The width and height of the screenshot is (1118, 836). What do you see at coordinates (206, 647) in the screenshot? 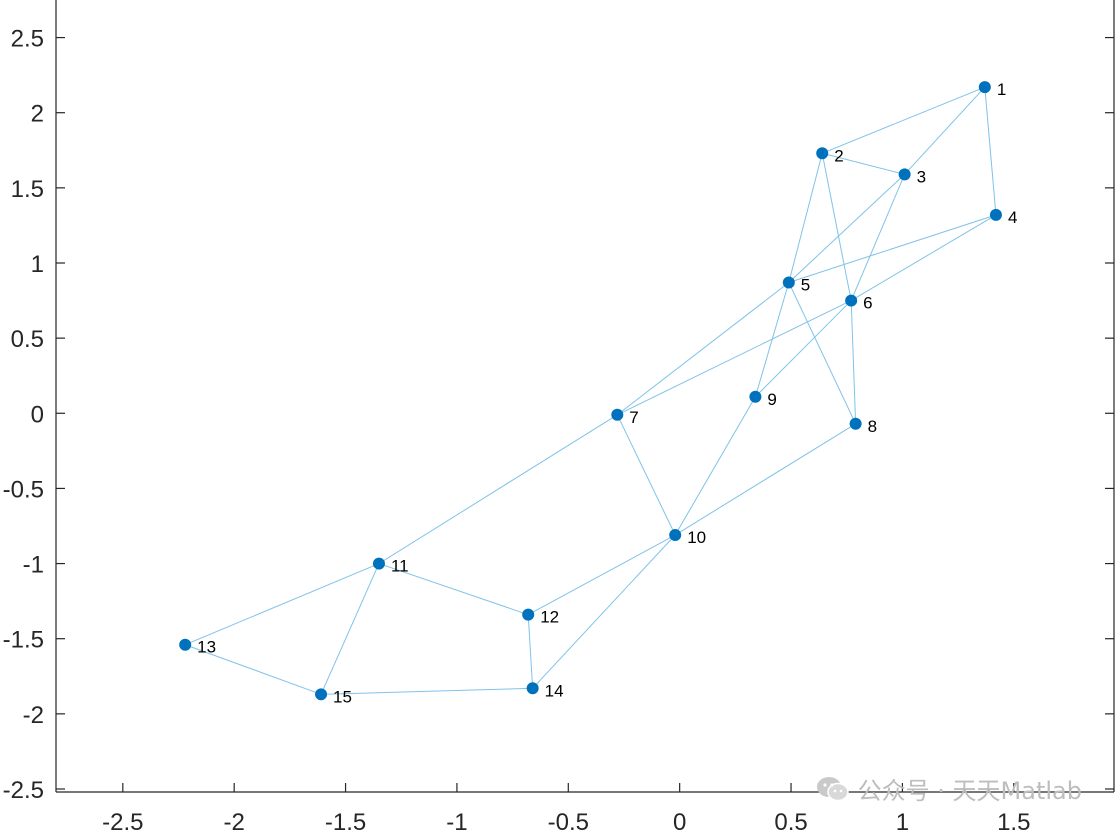
I see `node-label-13: 13` at bounding box center [206, 647].